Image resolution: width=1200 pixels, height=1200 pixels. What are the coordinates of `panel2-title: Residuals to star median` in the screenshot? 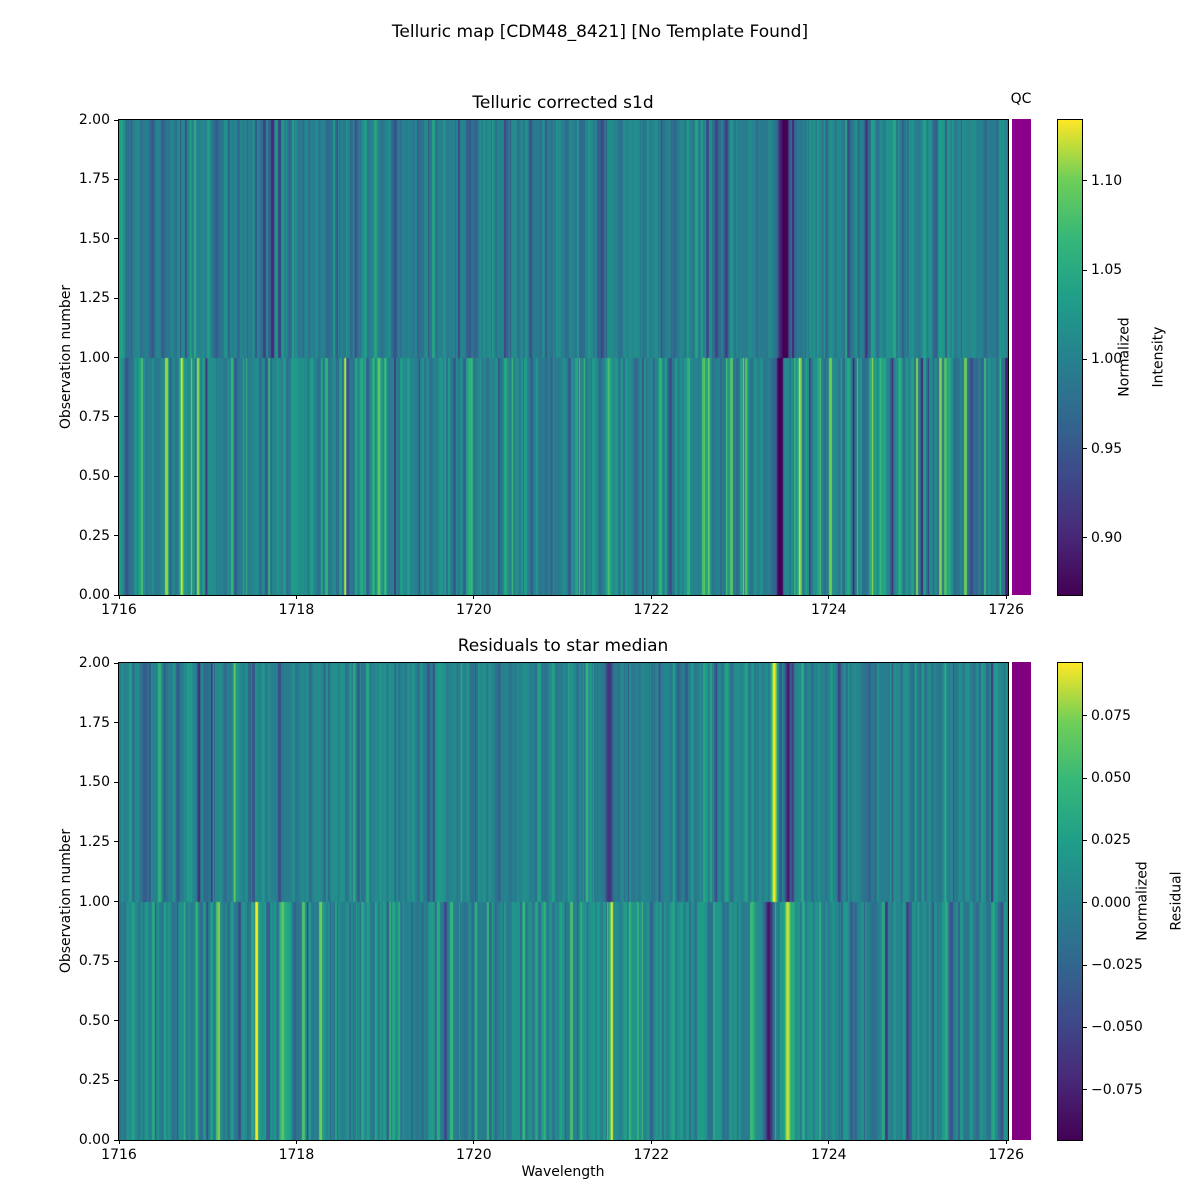 It's located at (563, 646).